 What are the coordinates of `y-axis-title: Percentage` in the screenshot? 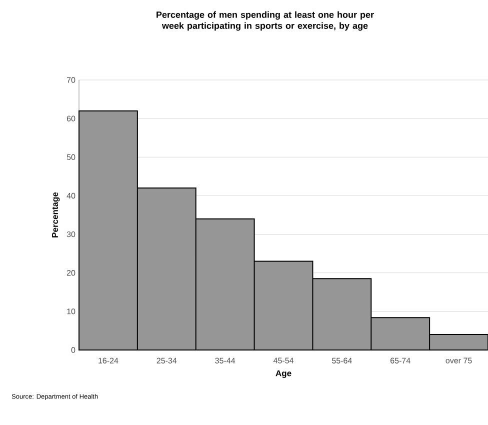 It's located at (56, 215).